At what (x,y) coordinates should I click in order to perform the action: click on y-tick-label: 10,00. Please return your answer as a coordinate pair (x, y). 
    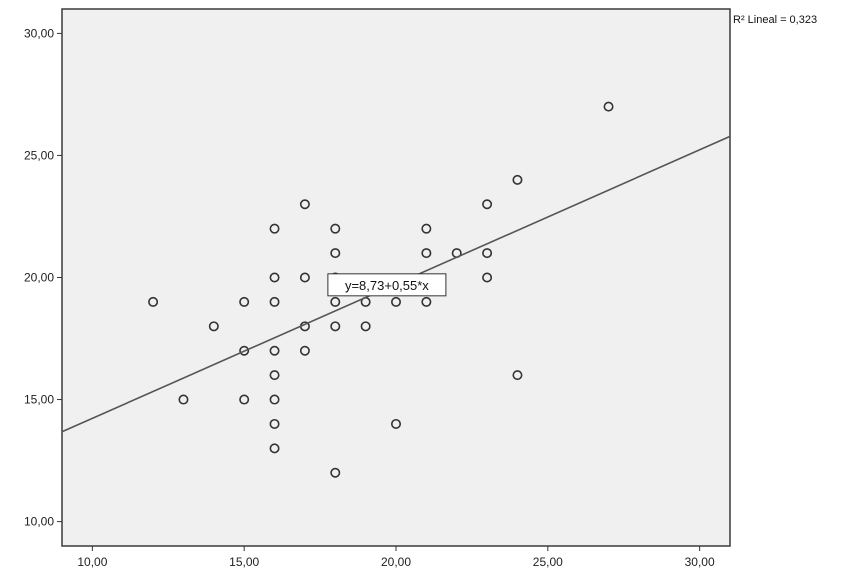
    Looking at the image, I should click on (39, 522).